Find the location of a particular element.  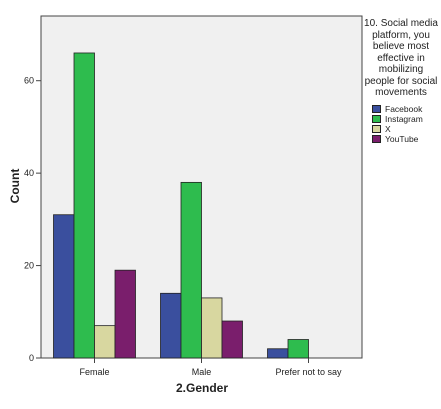

bar-x-female is located at coordinates (105, 342).